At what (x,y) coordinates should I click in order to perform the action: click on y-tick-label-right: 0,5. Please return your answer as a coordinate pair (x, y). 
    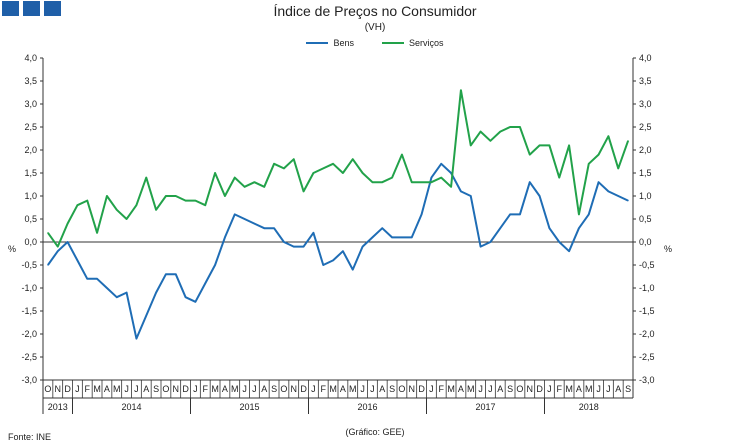
    Looking at the image, I should click on (645, 219).